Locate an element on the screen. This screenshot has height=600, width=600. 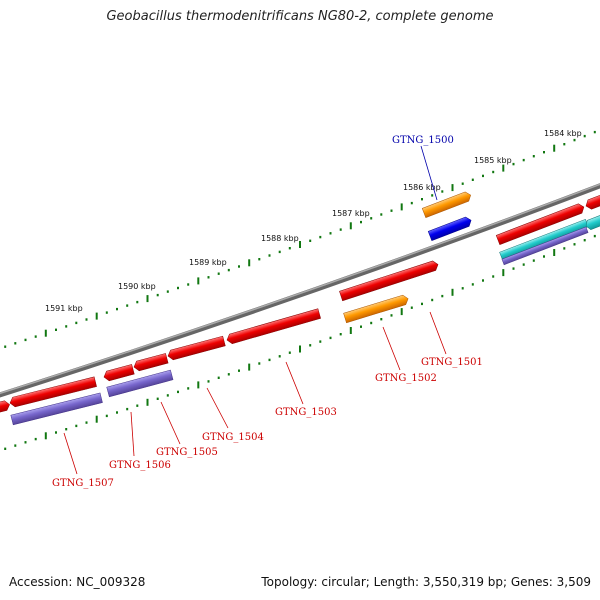
kbp-label-1584: 1584 kbp is located at coordinates (563, 133).